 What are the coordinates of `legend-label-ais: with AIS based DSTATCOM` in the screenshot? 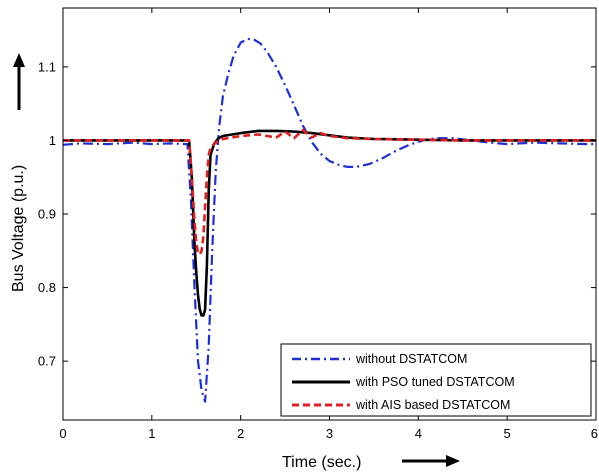 It's located at (432, 405).